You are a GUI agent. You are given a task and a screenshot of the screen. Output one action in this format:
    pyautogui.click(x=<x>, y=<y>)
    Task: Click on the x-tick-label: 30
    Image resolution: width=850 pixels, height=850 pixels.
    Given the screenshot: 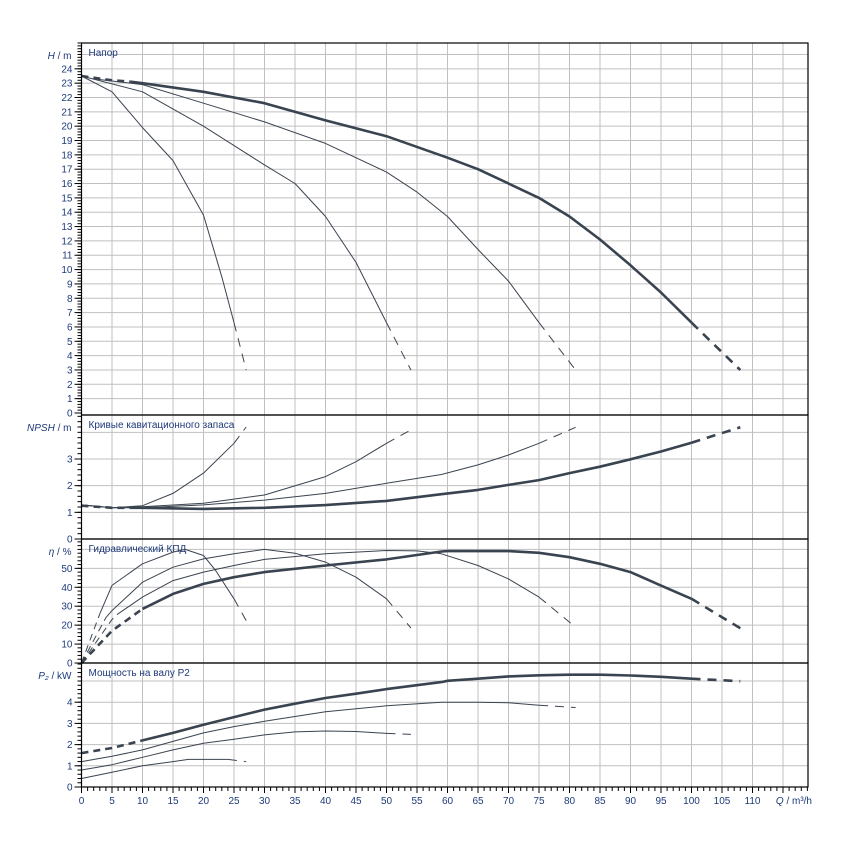 What is the action you would take?
    pyautogui.click(x=265, y=801)
    